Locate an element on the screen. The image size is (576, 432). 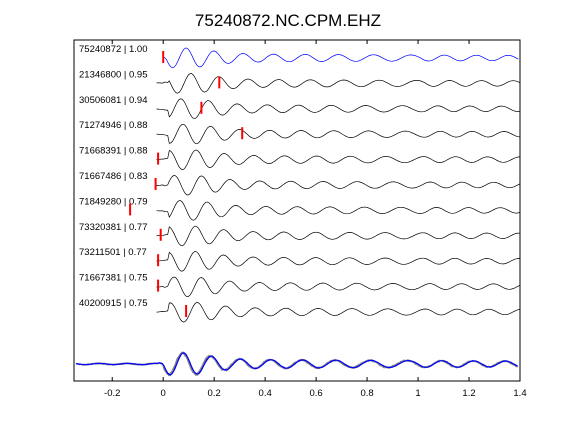
trace-2: 21346800 | 0.95 is located at coordinates (299, 81).